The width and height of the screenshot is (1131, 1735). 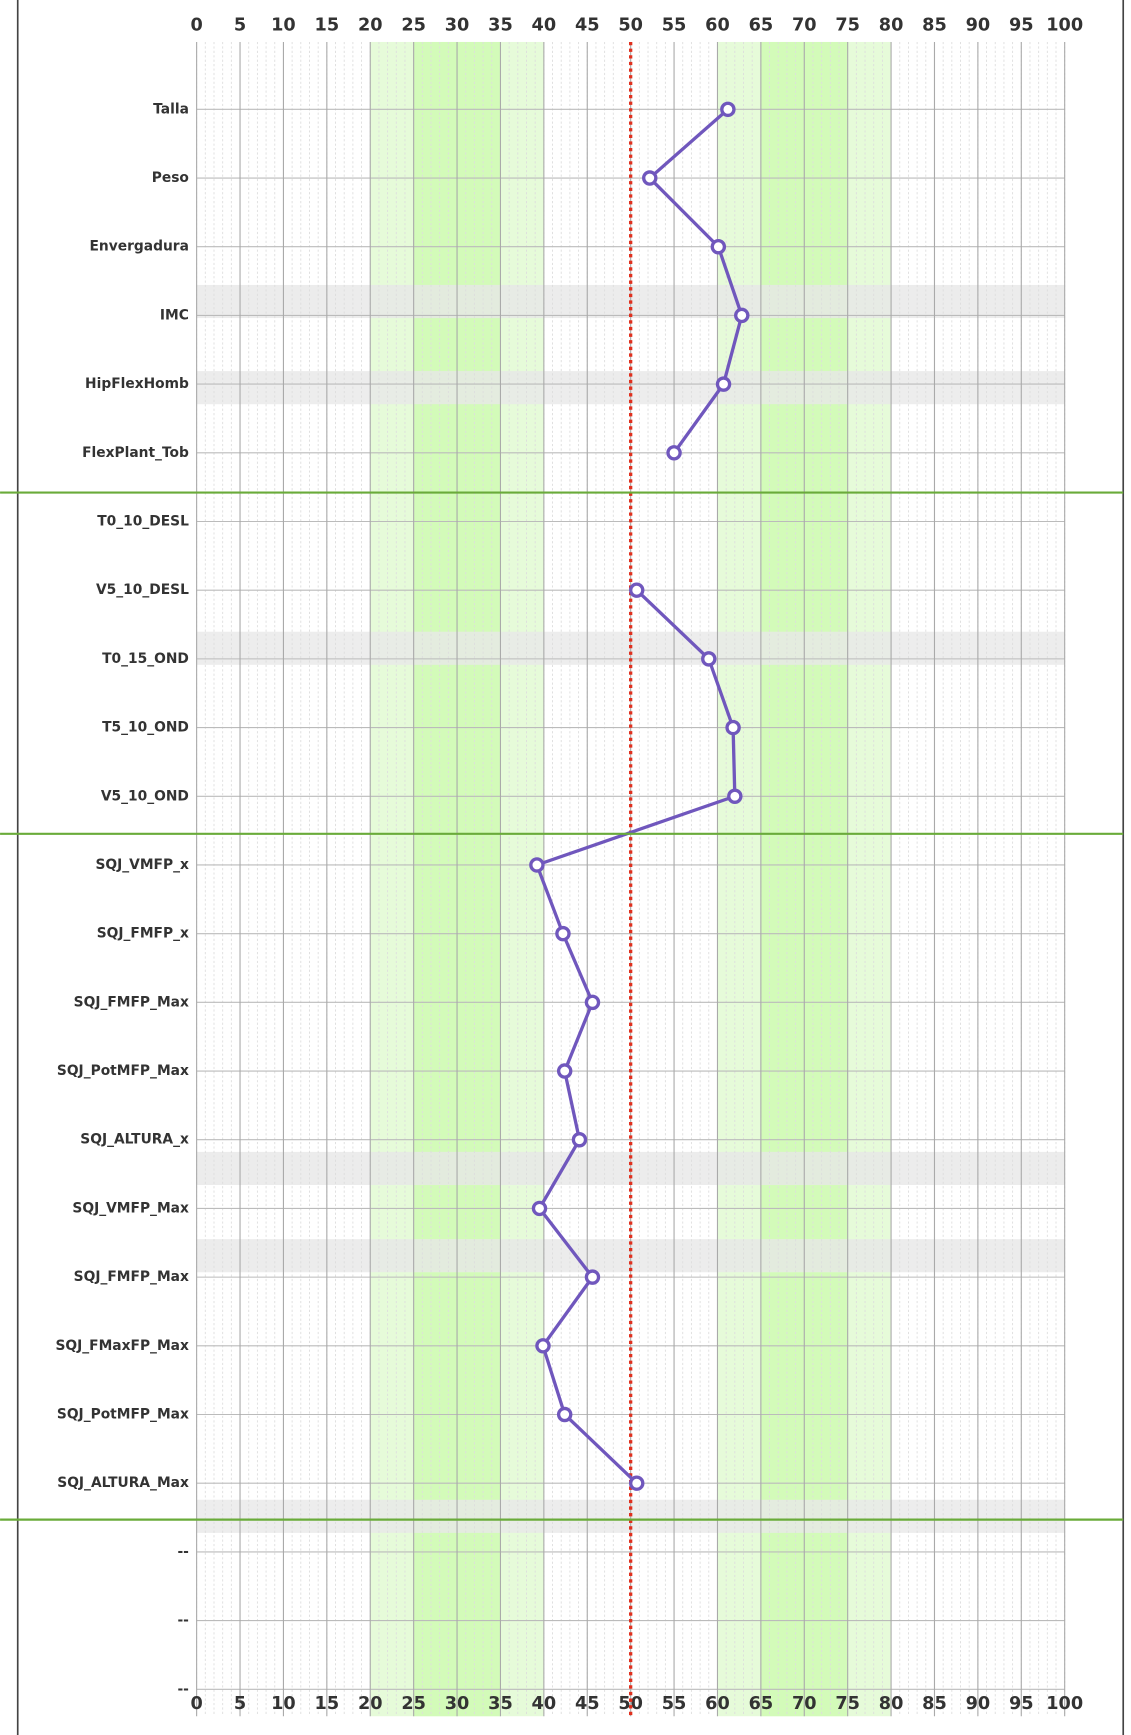 I want to click on category-label: V5_10_OND, so click(x=145, y=796).